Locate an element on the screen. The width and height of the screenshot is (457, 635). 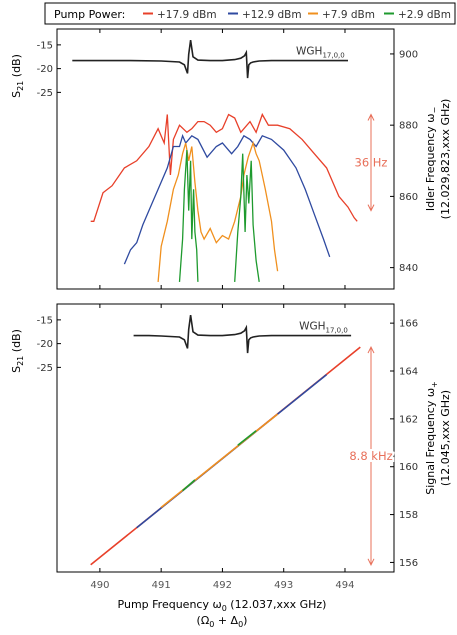
x-tick-label-4: 494 is located at coordinates (344, 585).